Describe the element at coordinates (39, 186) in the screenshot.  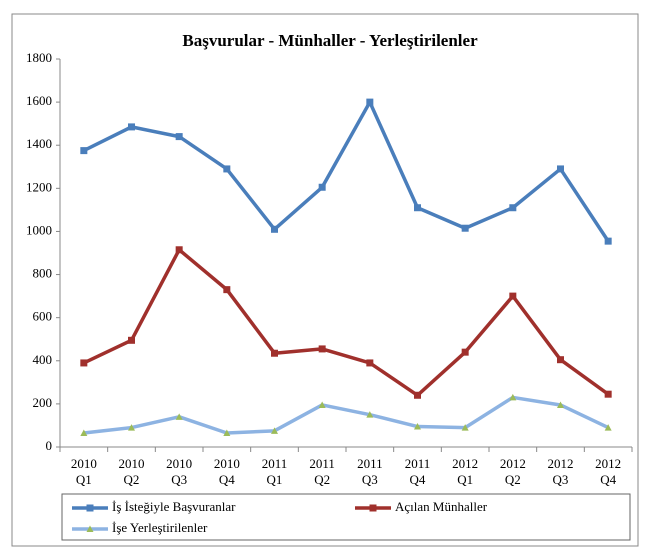
I see `y-tick-label: 1200` at that location.